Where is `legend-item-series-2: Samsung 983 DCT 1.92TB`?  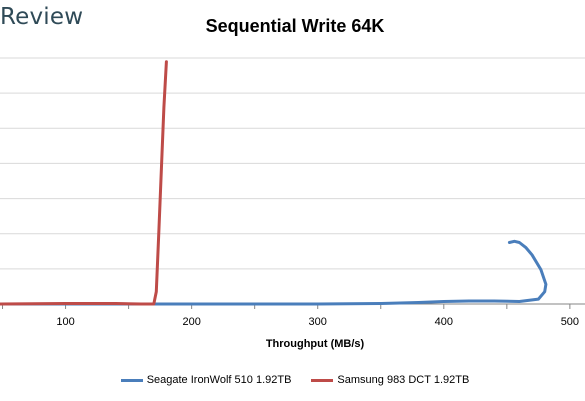
legend-item-series-2: Samsung 983 DCT 1.92TB is located at coordinates (390, 380).